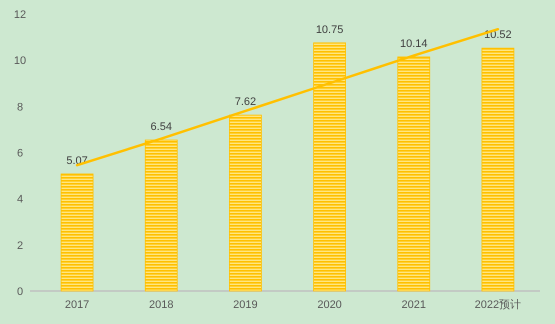 The height and width of the screenshot is (324, 555). Describe the element at coordinates (20, 292) in the screenshot. I see `y-tick-label: 0` at that location.